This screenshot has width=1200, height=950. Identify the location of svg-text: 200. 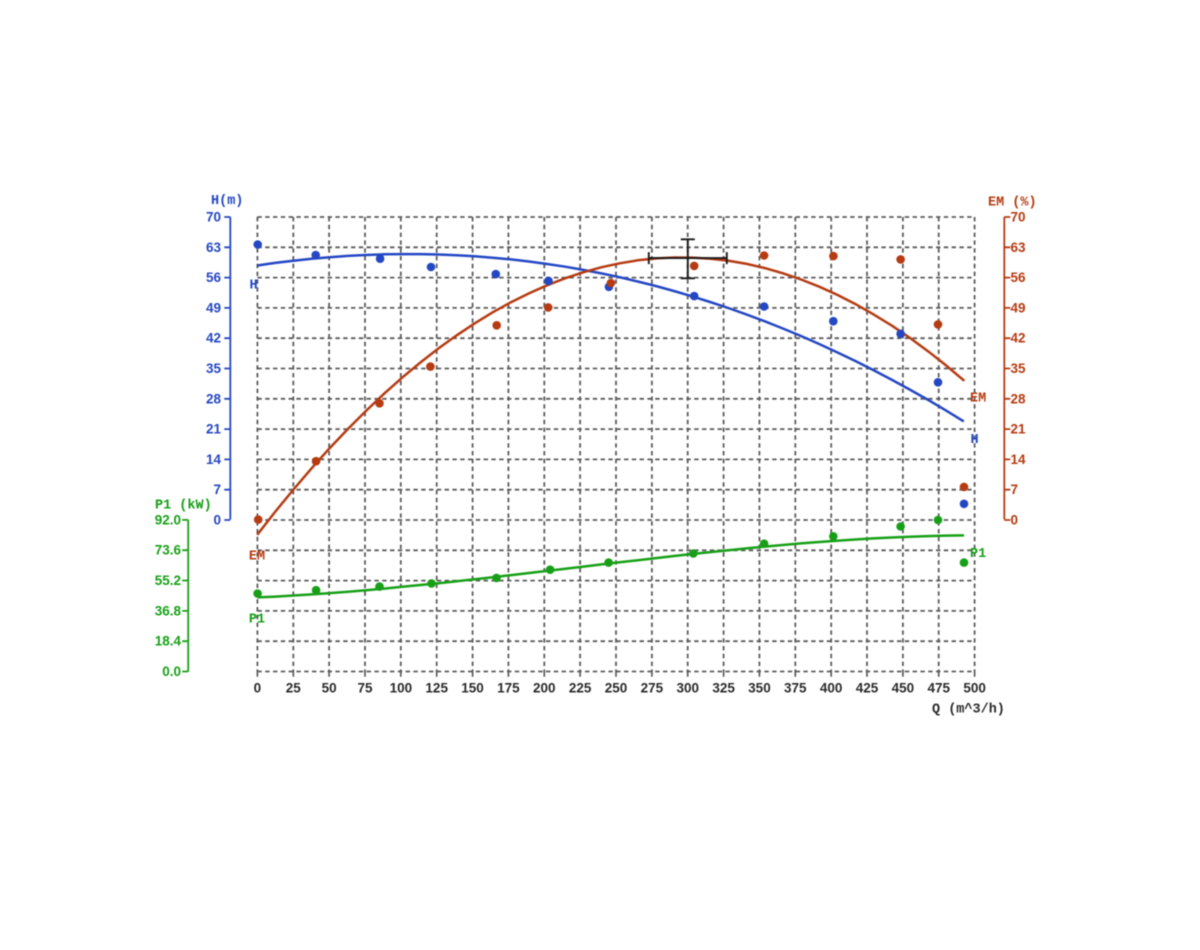
(544, 688).